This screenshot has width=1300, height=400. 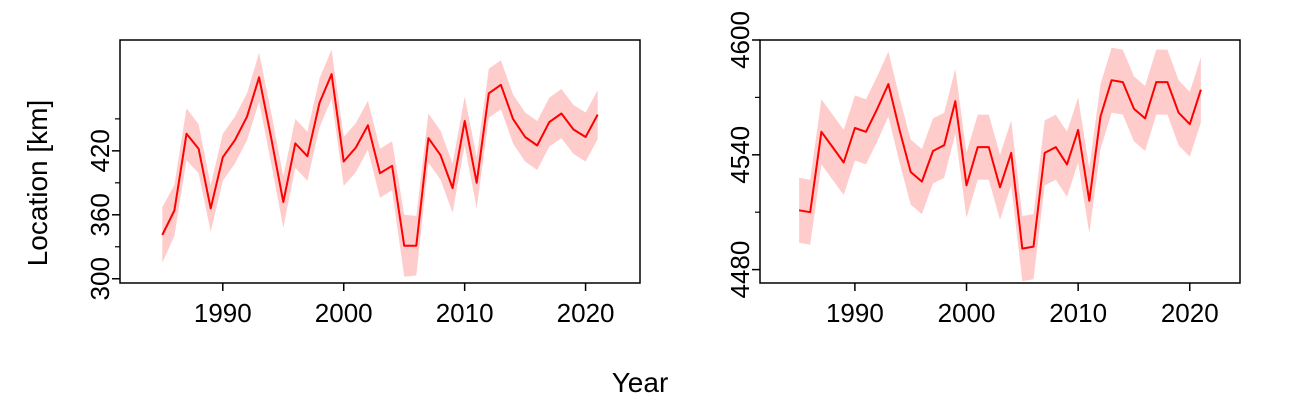 I want to click on y-tick-label: 4600, so click(x=740, y=40).